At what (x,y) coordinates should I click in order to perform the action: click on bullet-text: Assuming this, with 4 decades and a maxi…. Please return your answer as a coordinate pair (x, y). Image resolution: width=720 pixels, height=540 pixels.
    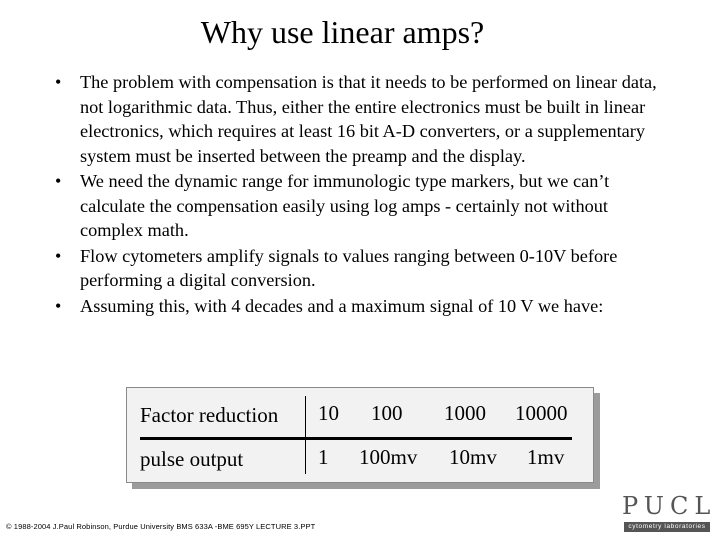
    Looking at the image, I should click on (342, 305).